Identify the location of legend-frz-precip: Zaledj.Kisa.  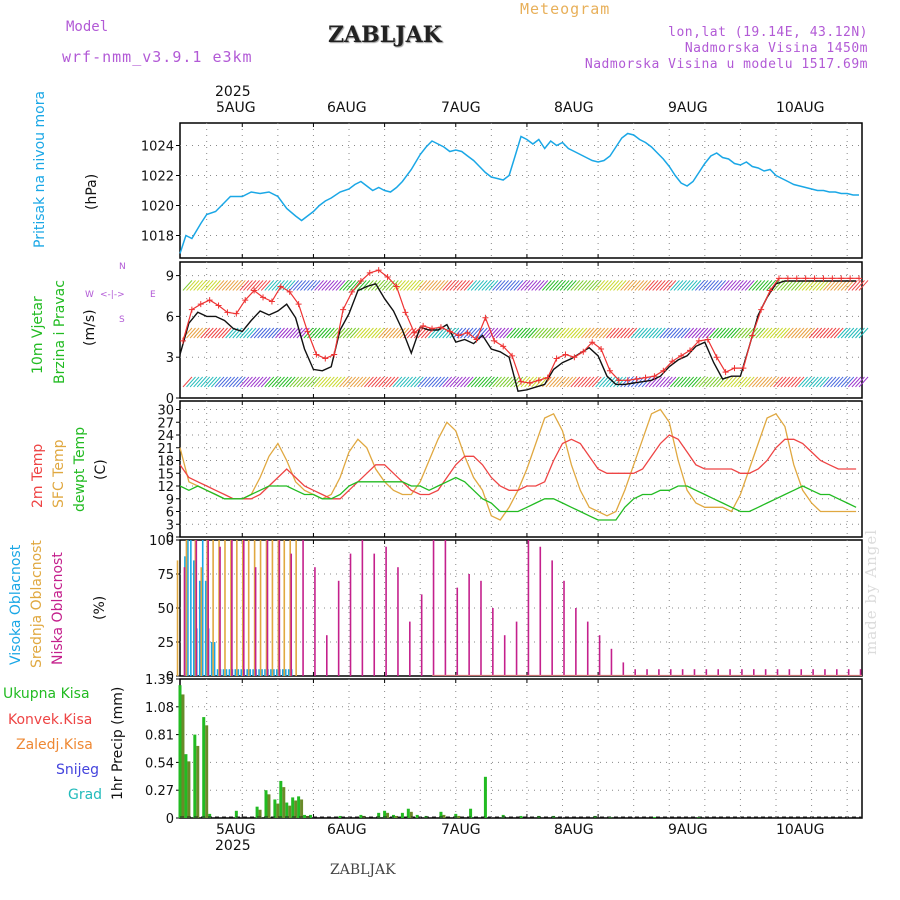
(54, 745).